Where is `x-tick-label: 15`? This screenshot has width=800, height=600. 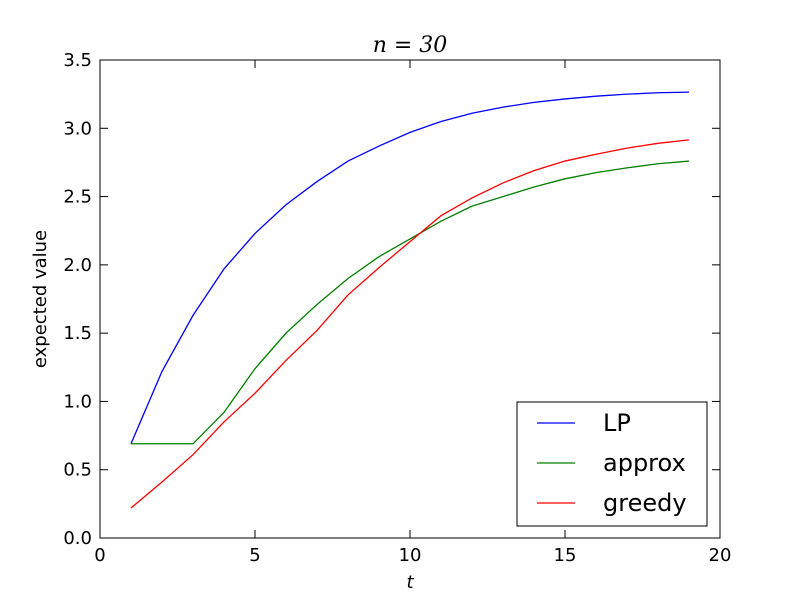 x-tick-label: 15 is located at coordinates (565, 555).